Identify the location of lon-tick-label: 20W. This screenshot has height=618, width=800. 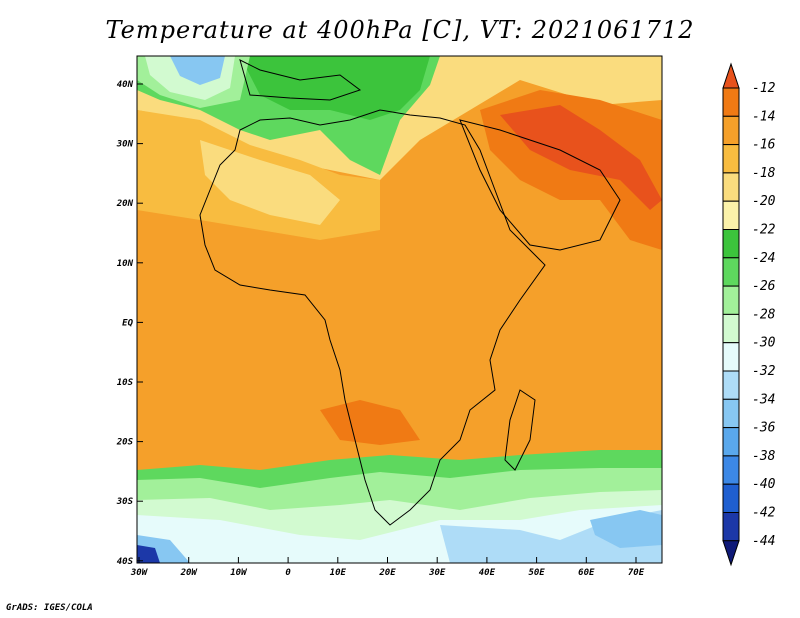
(189, 573).